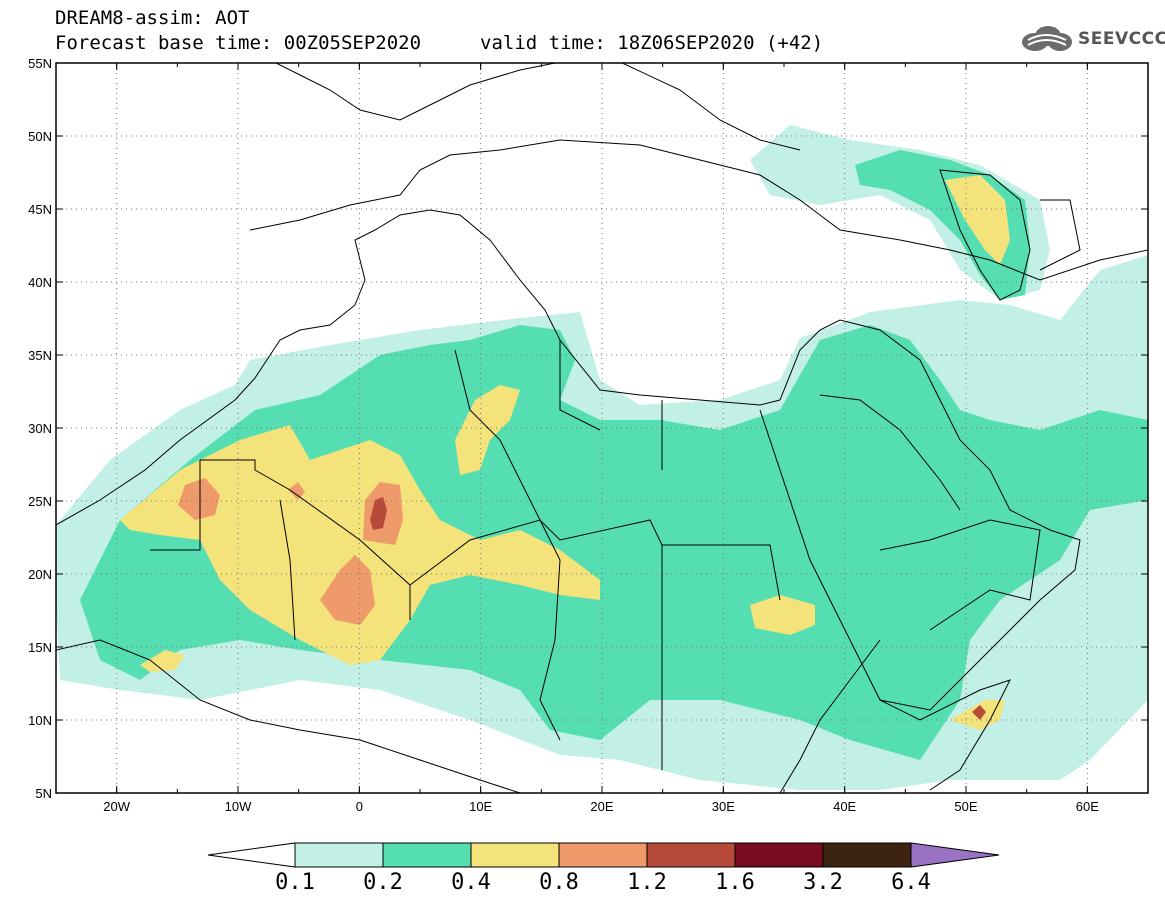 The width and height of the screenshot is (1165, 905). I want to click on lon-tick-label: 50E, so click(965, 806).